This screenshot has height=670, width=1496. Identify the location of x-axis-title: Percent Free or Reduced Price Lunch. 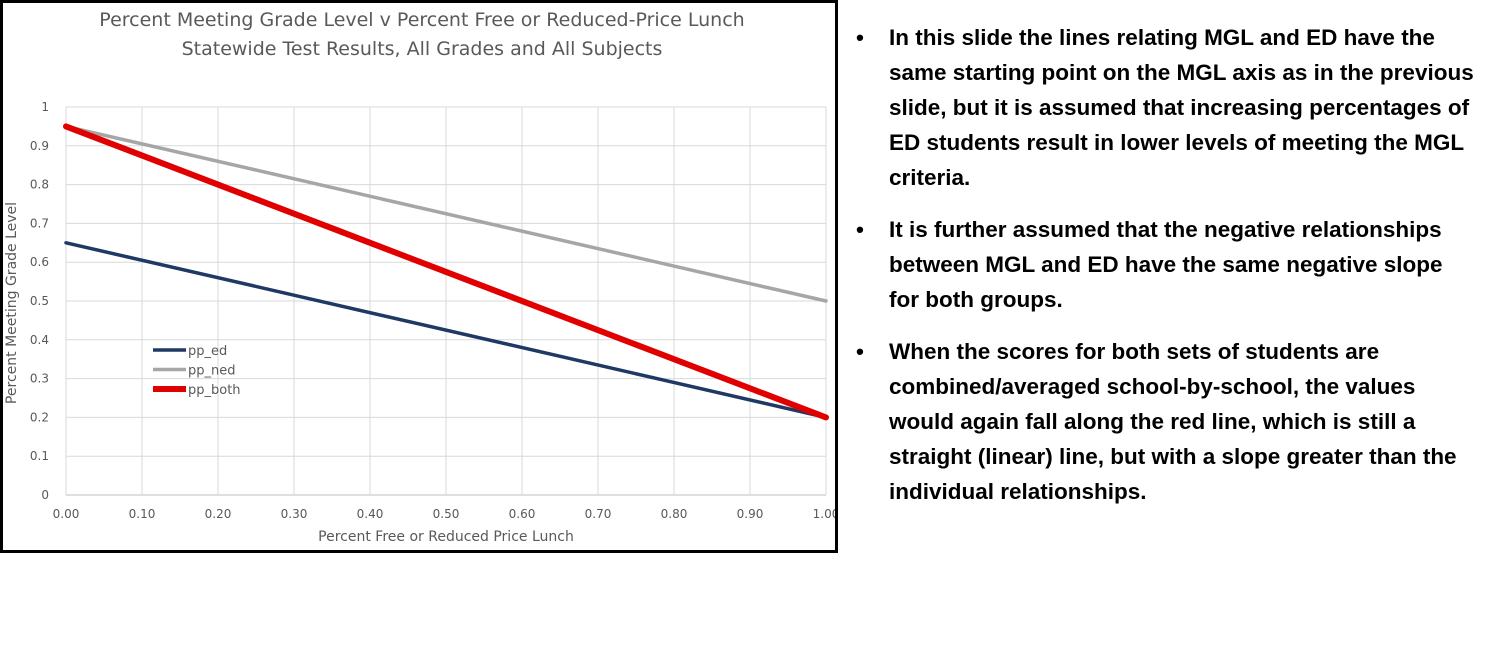
(446, 537).